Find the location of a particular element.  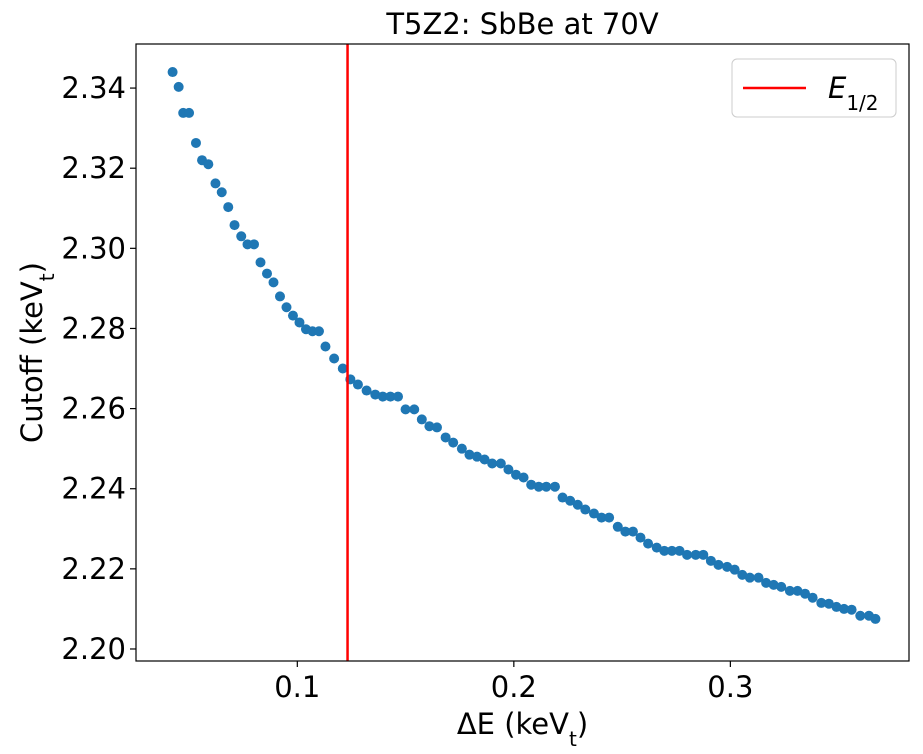

legend: E1/2 is located at coordinates (814, 88).